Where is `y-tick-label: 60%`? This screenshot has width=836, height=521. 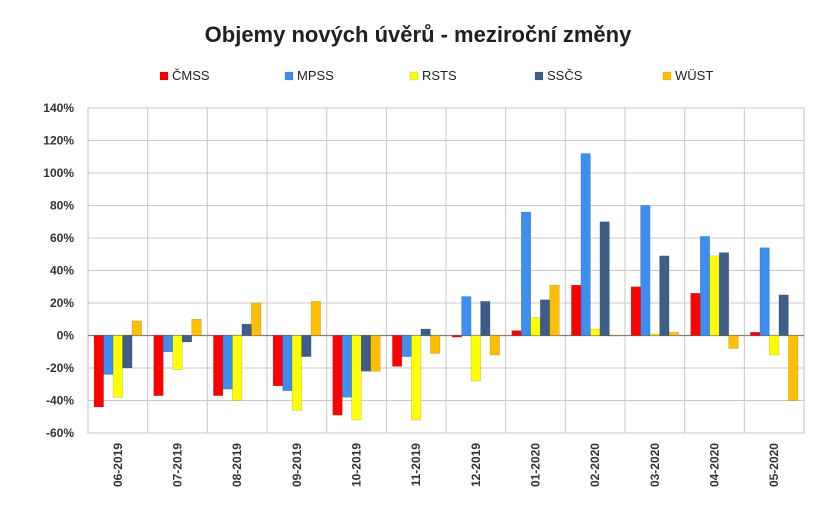 y-tick-label: 60% is located at coordinates (62, 238).